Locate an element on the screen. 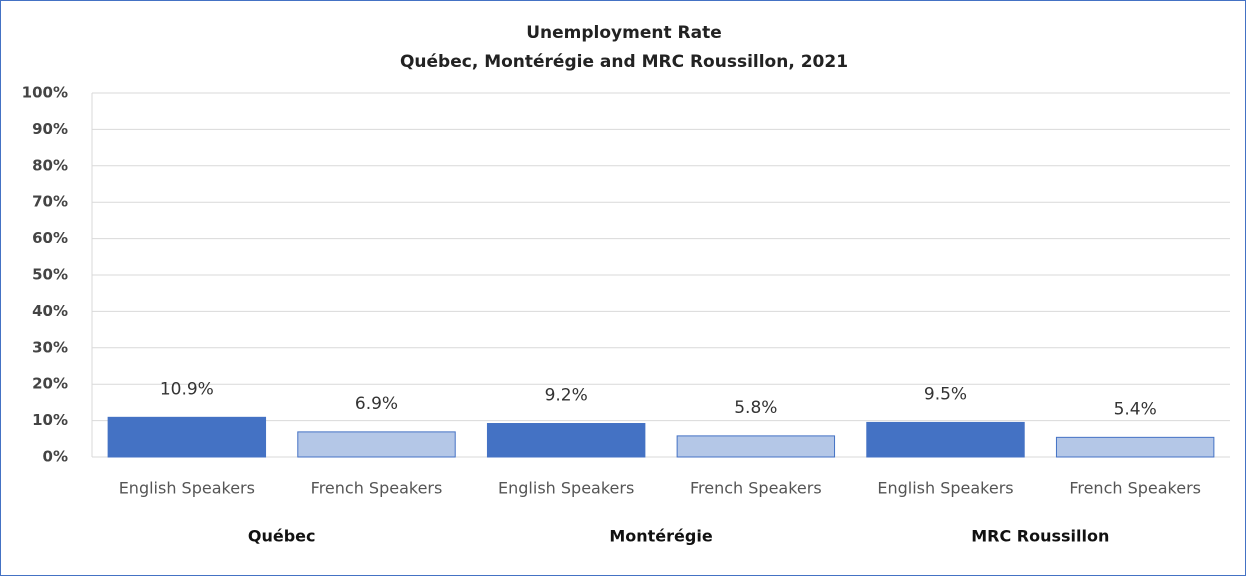  group-label: Montérégie is located at coordinates (660, 536).